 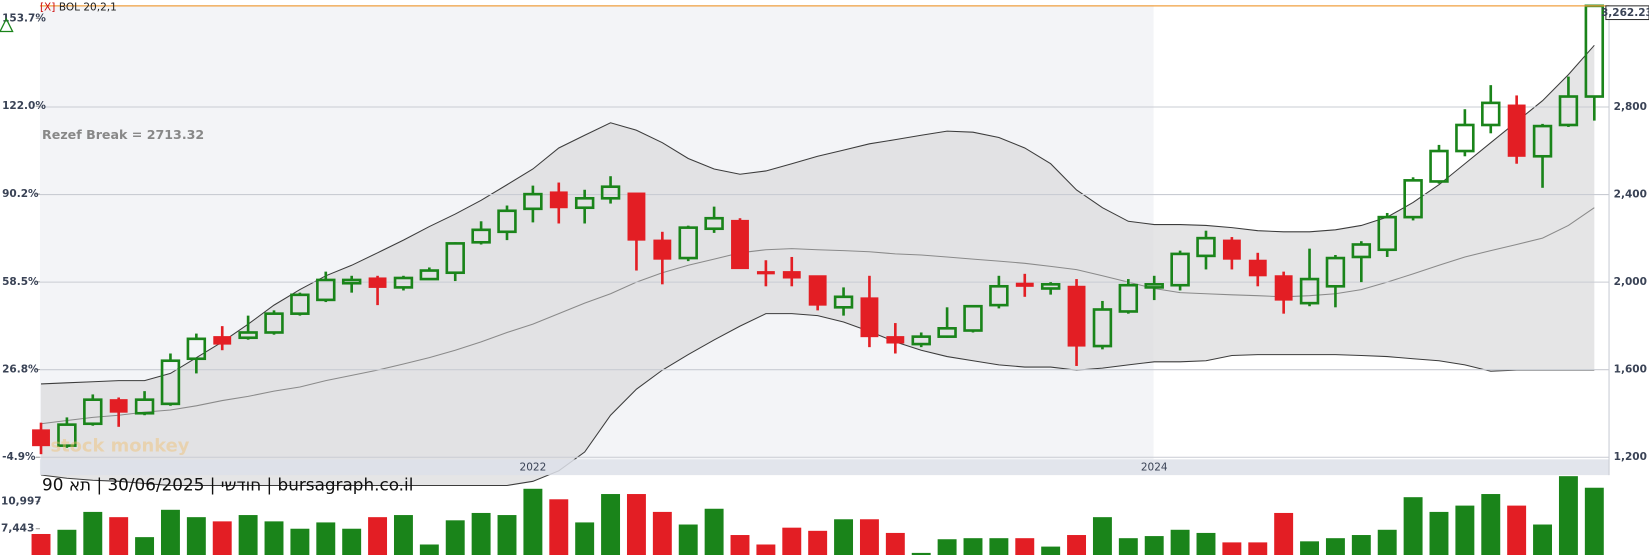 I want to click on x-tick-label: 2022, so click(x=533, y=468).